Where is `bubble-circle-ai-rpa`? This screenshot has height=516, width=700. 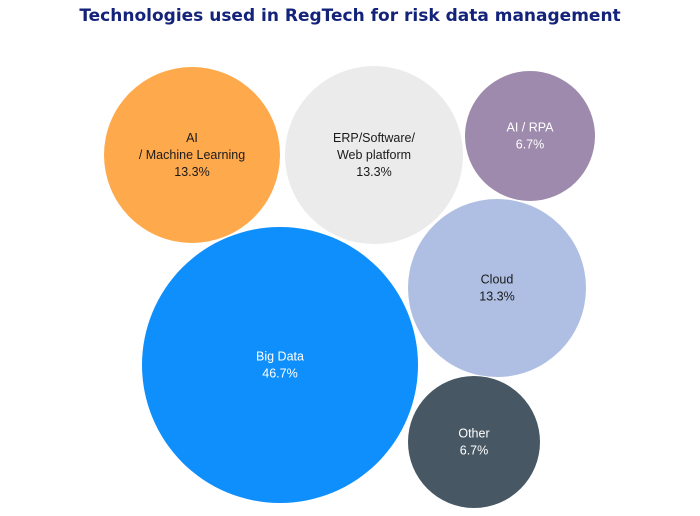
bubble-circle-ai-rpa is located at coordinates (530, 136).